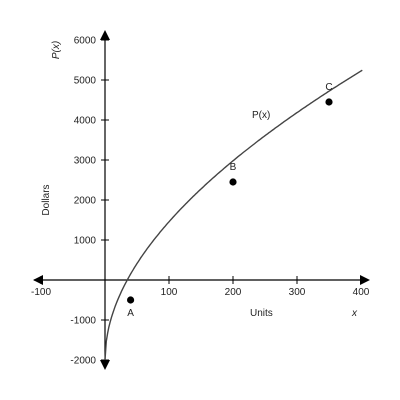 This screenshot has width=400, height=400. Describe the element at coordinates (85, 201) in the screenshot. I see `y-tick-label: 2000` at that location.